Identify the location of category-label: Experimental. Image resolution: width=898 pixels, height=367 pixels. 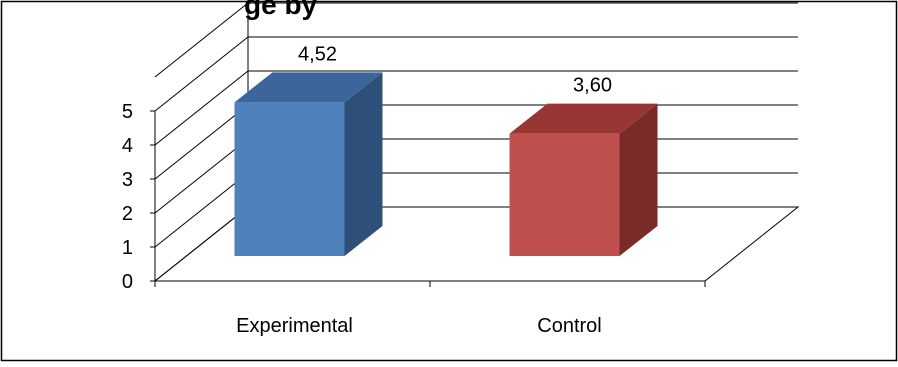
(294, 326).